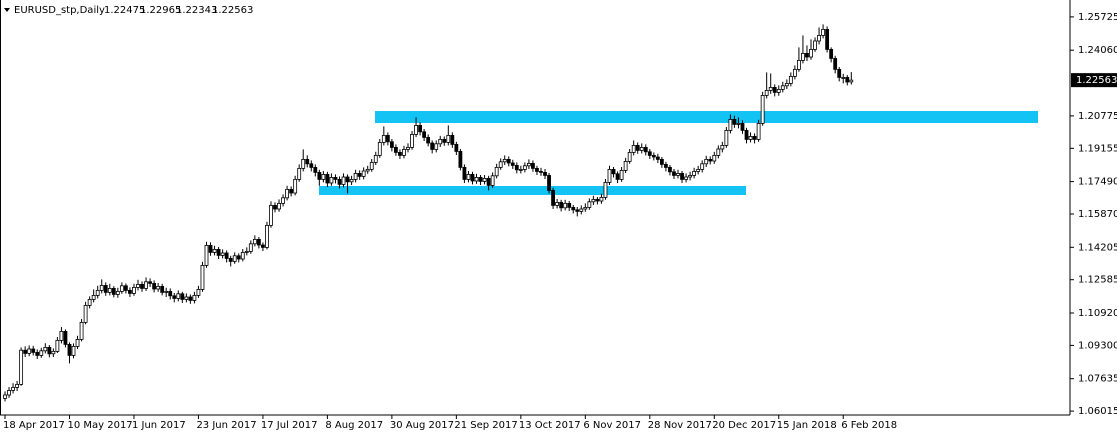 This screenshot has width=1117, height=436. What do you see at coordinates (532, 190) in the screenshot?
I see `zone` at bounding box center [532, 190].